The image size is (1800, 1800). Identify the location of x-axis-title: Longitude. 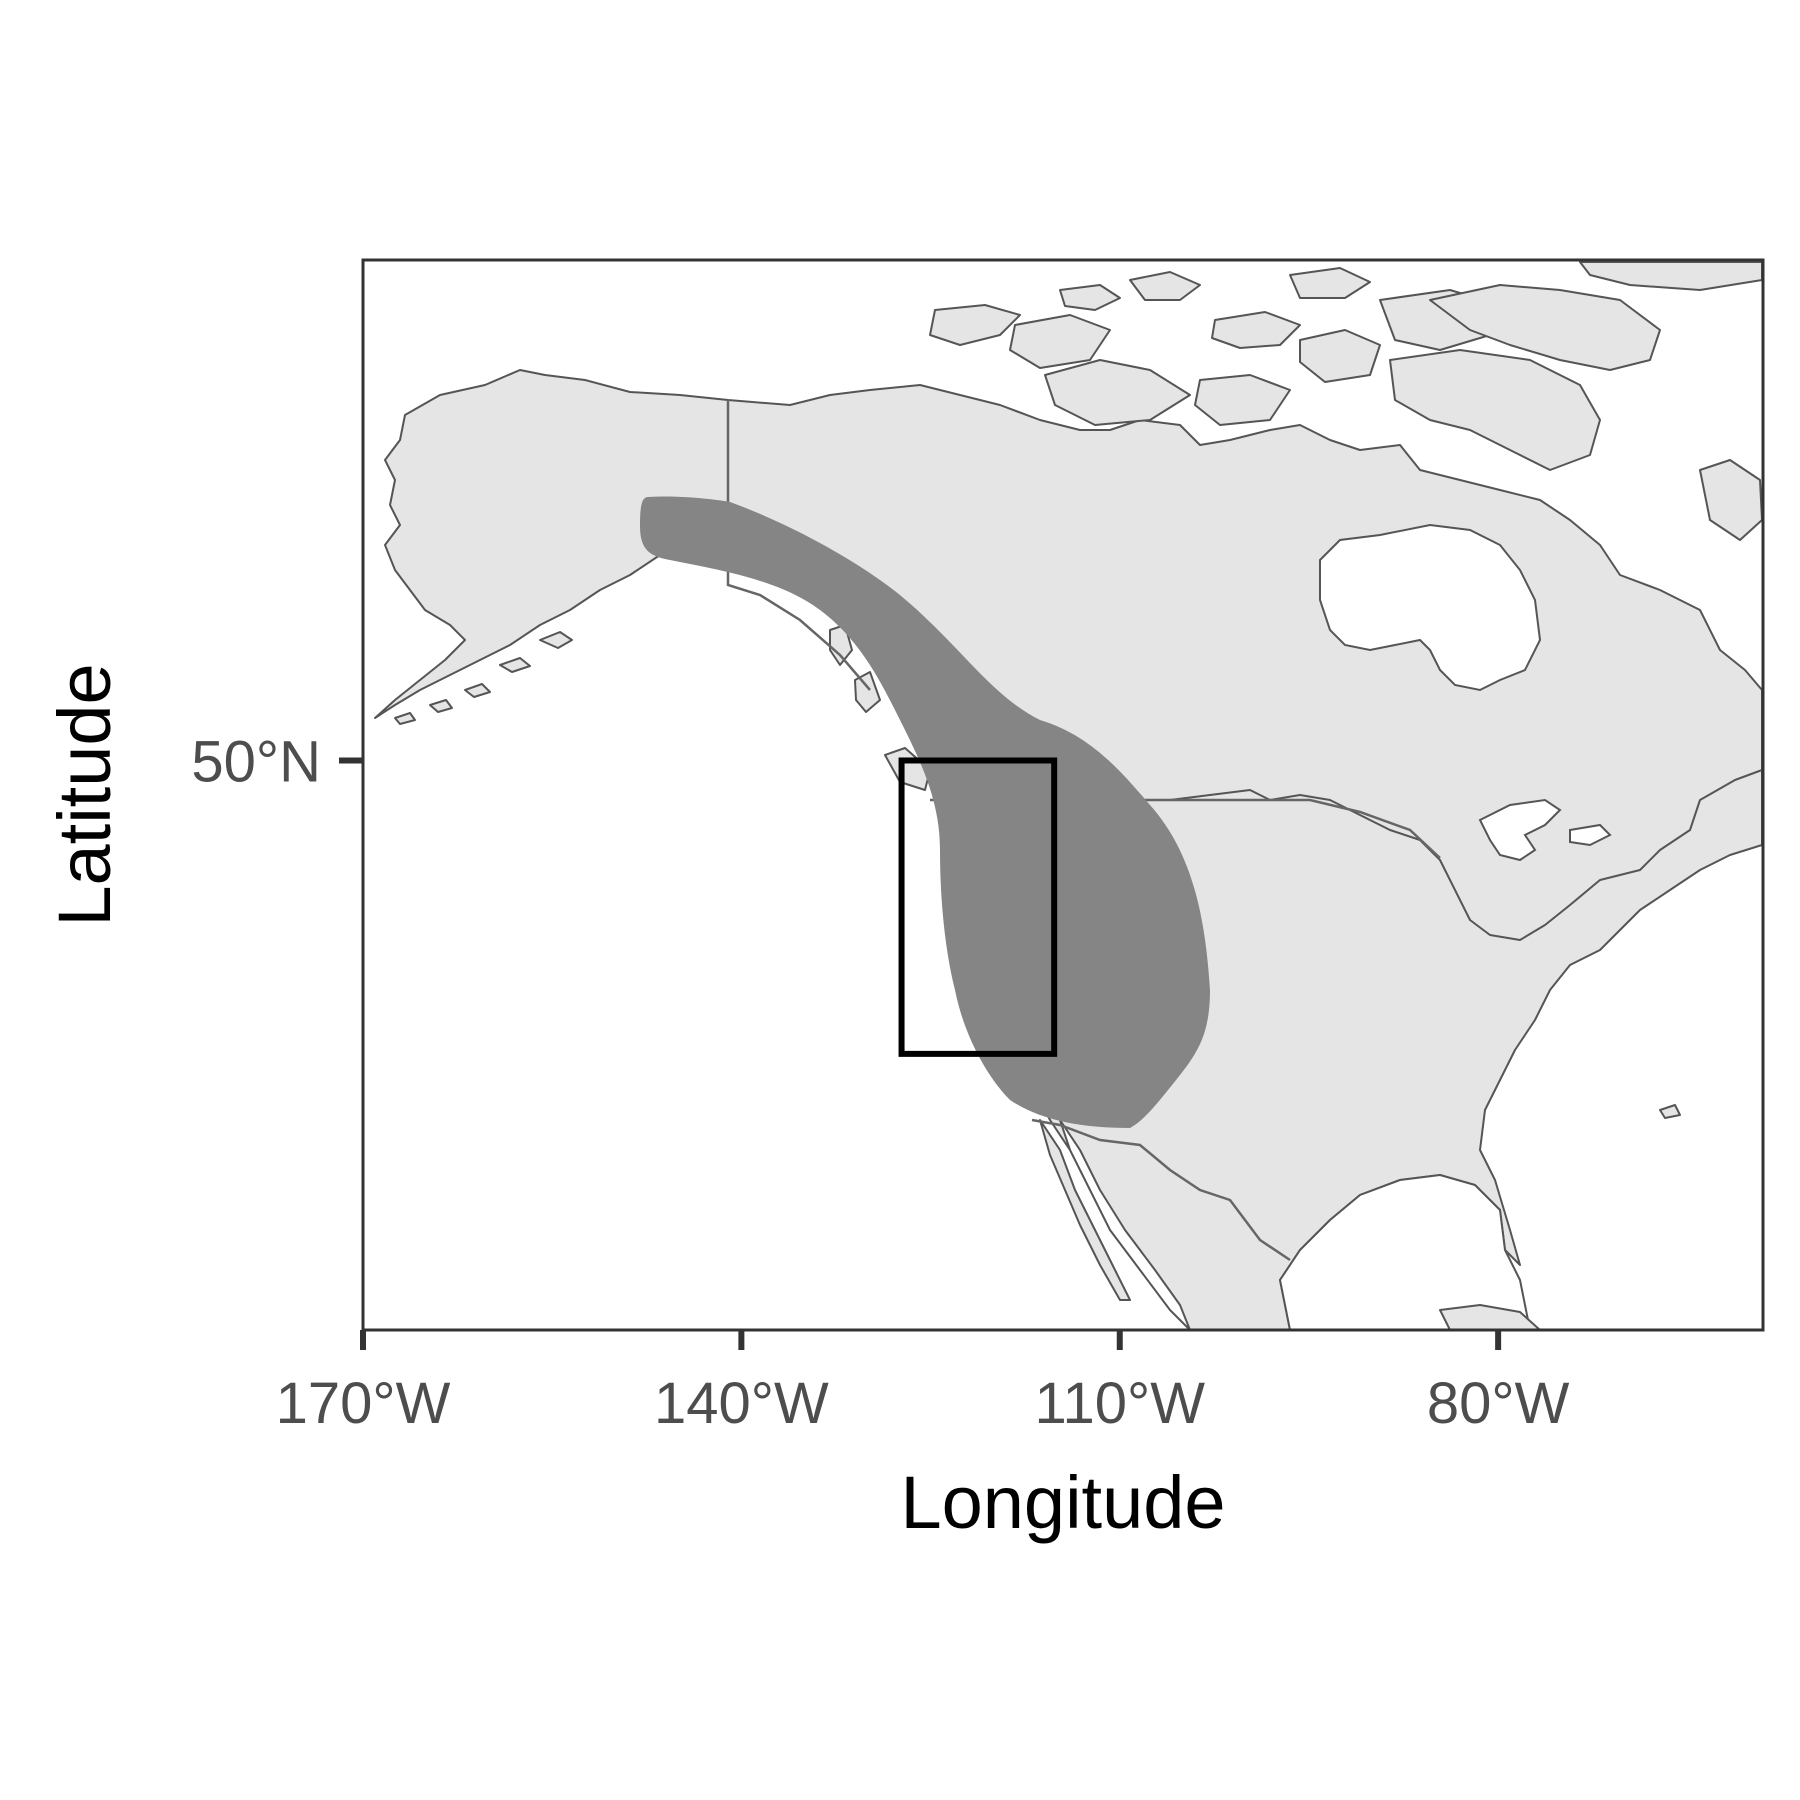
(1062, 1502).